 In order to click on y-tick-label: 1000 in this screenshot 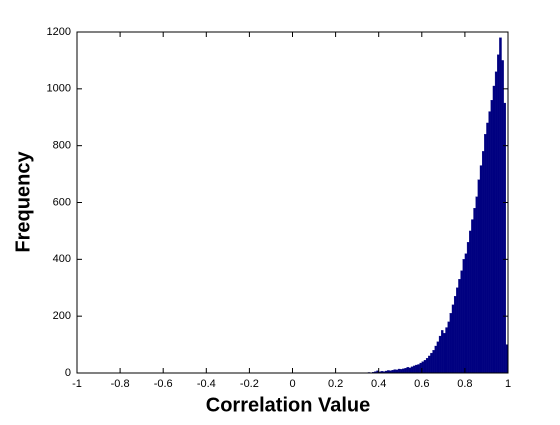, I will do `click(59, 89)`.